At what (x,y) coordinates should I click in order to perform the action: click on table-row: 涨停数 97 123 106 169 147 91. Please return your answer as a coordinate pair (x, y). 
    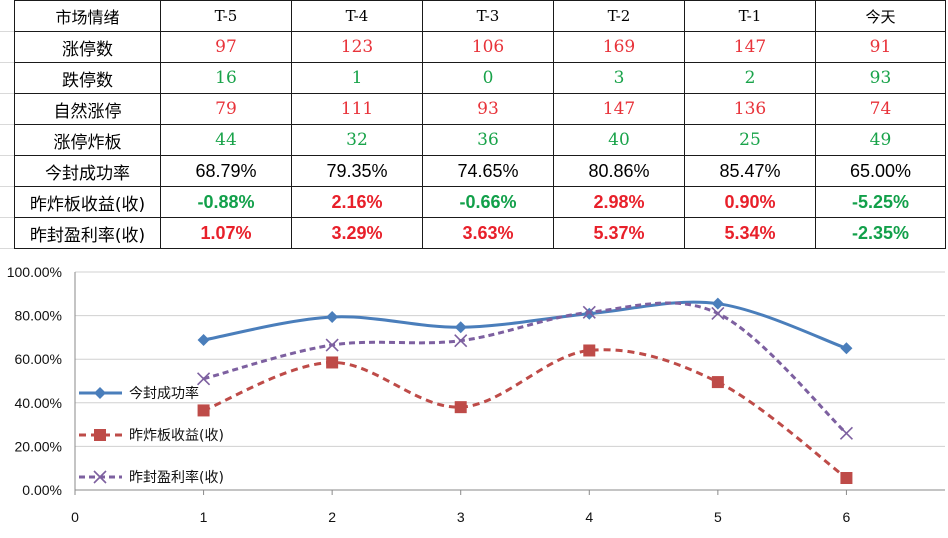
    Looking at the image, I should click on (480, 47).